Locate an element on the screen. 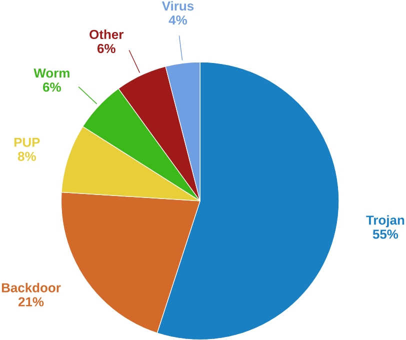  slice-label: Other is located at coordinates (107, 34).